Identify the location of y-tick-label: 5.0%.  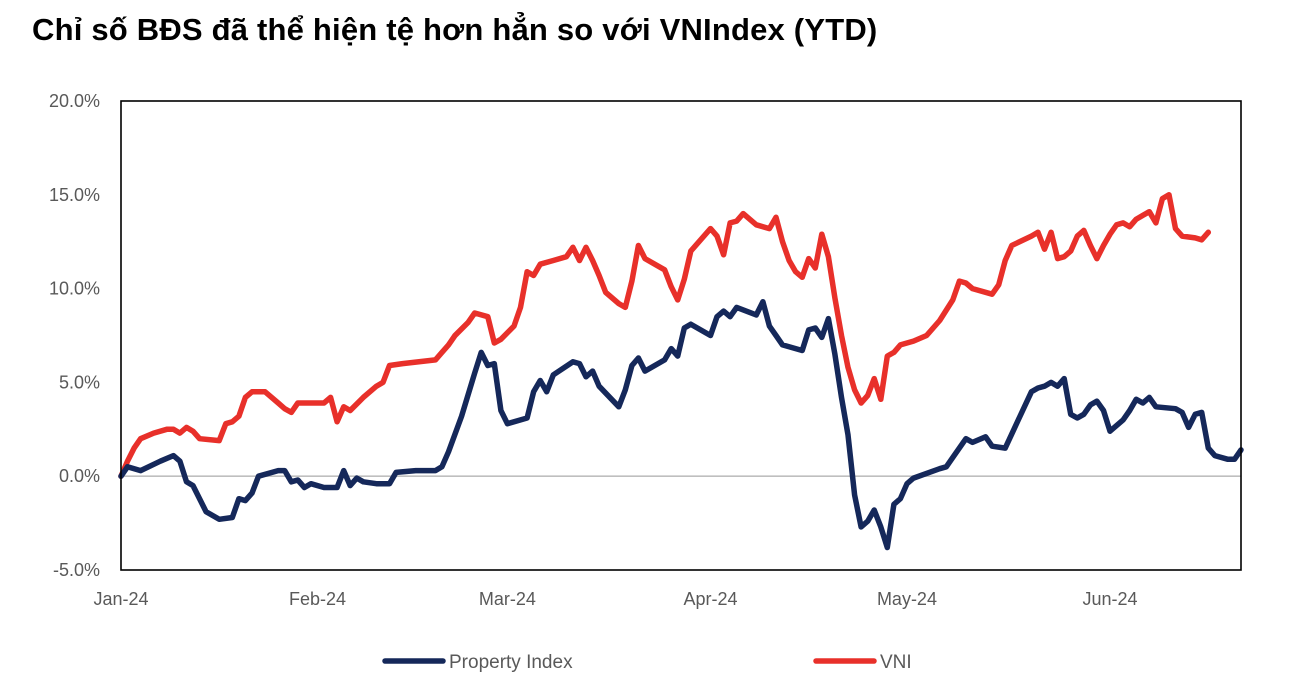
(79, 382).